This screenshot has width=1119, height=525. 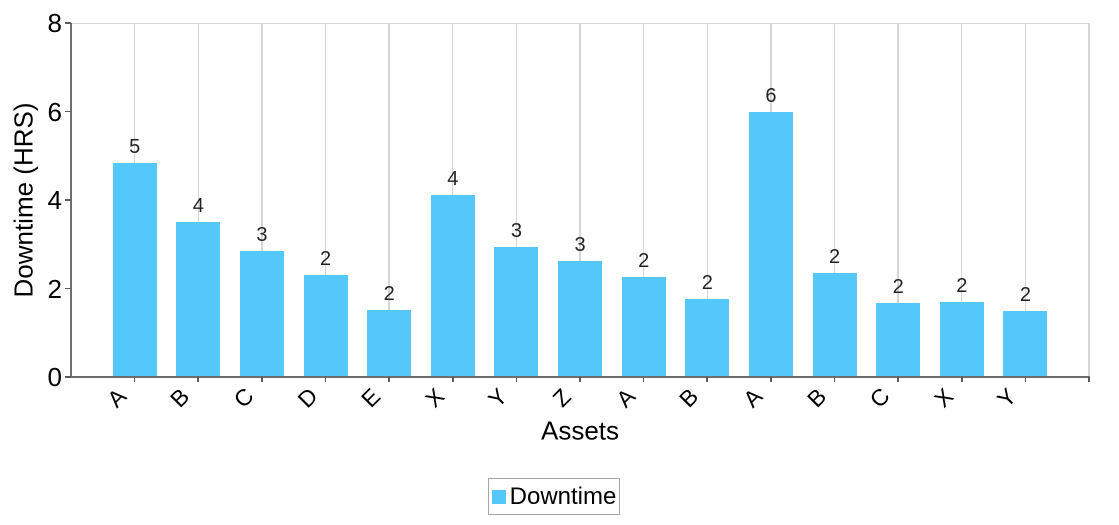 What do you see at coordinates (771, 96) in the screenshot?
I see `bar-value-label: 6` at bounding box center [771, 96].